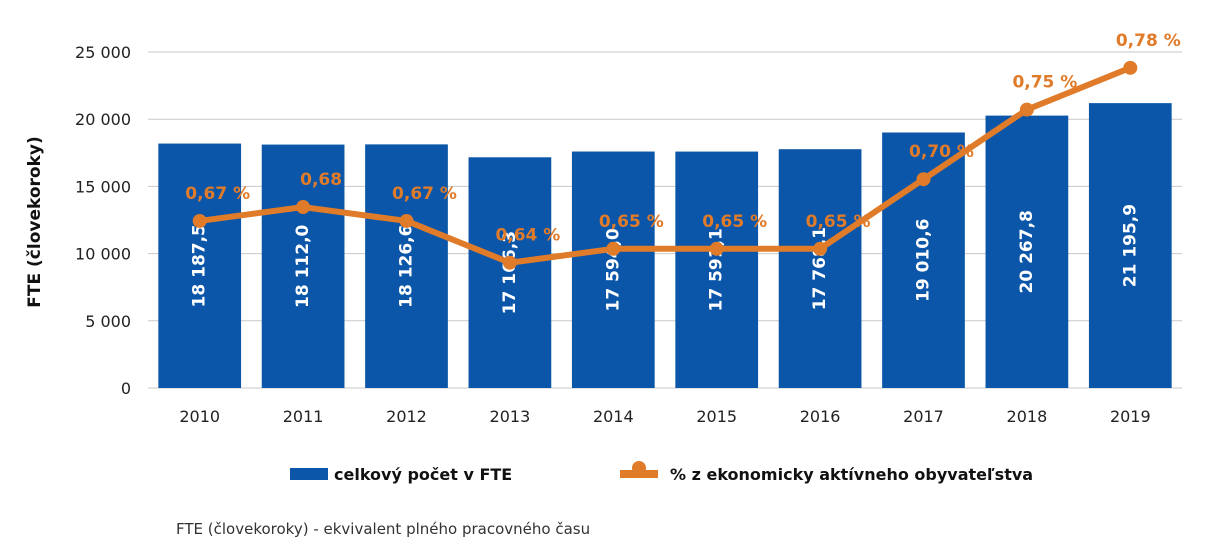 This screenshot has width=1222, height=544. I want to click on bar-value-label: 21 195,9, so click(1130, 245).